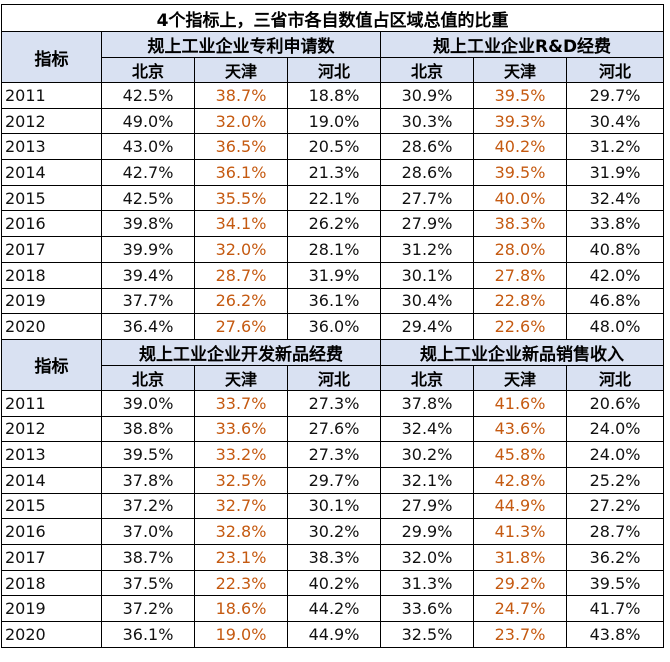 The width and height of the screenshot is (670, 662). I want to click on value-cell: 21.3%, so click(334, 172).